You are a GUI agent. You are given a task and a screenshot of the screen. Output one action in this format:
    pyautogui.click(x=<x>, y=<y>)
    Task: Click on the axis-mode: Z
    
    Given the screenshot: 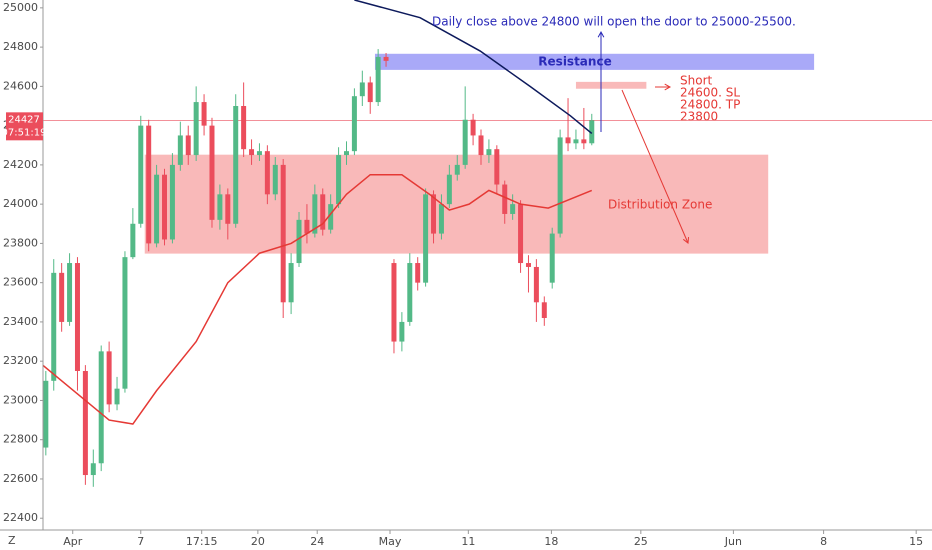 What is the action you would take?
    pyautogui.click(x=12, y=540)
    